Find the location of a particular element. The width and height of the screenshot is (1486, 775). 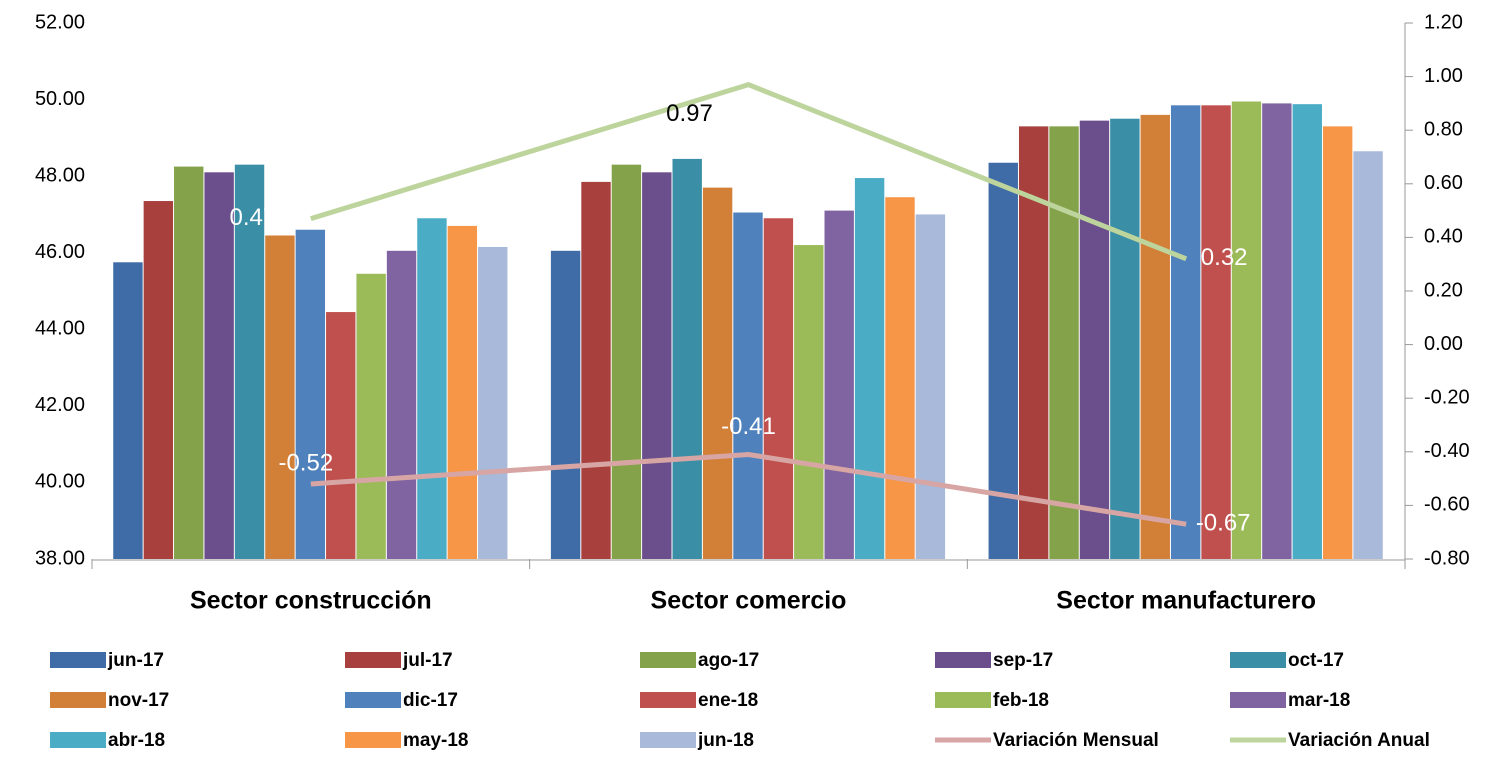

legend-label: sep-17 is located at coordinates (1023, 660).